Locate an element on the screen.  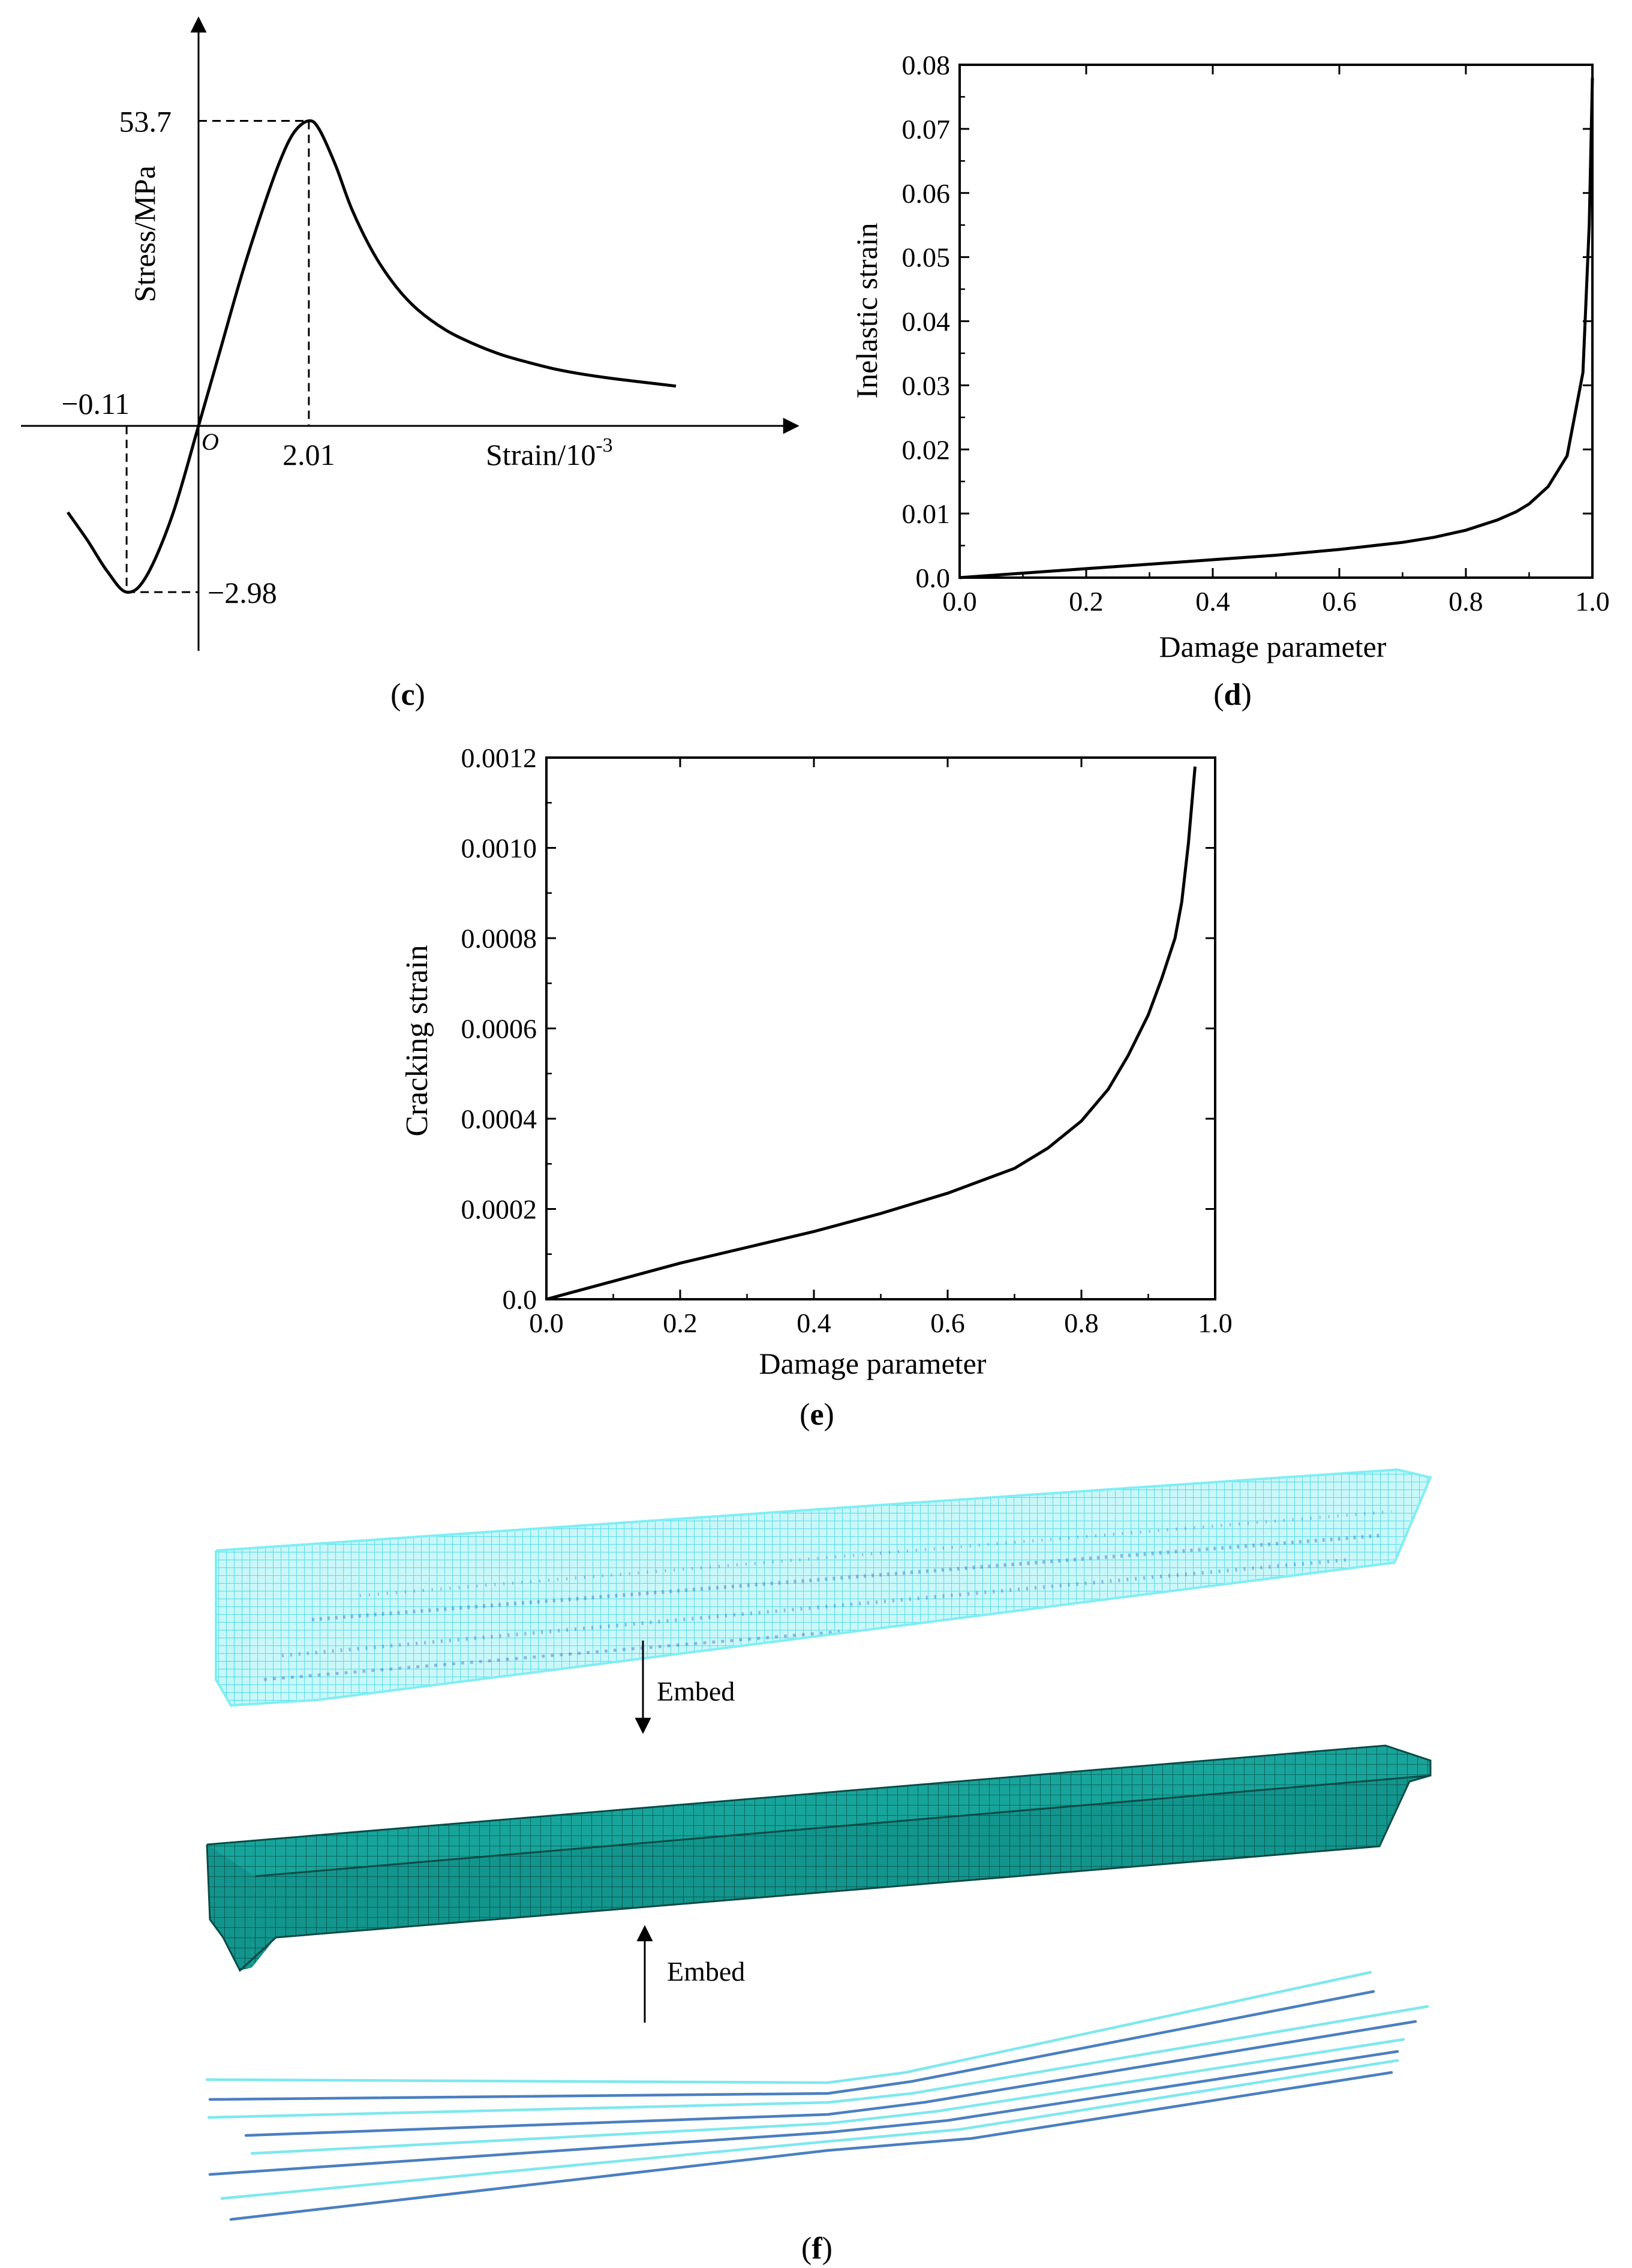
beam-outline is located at coordinates (819, 1858).